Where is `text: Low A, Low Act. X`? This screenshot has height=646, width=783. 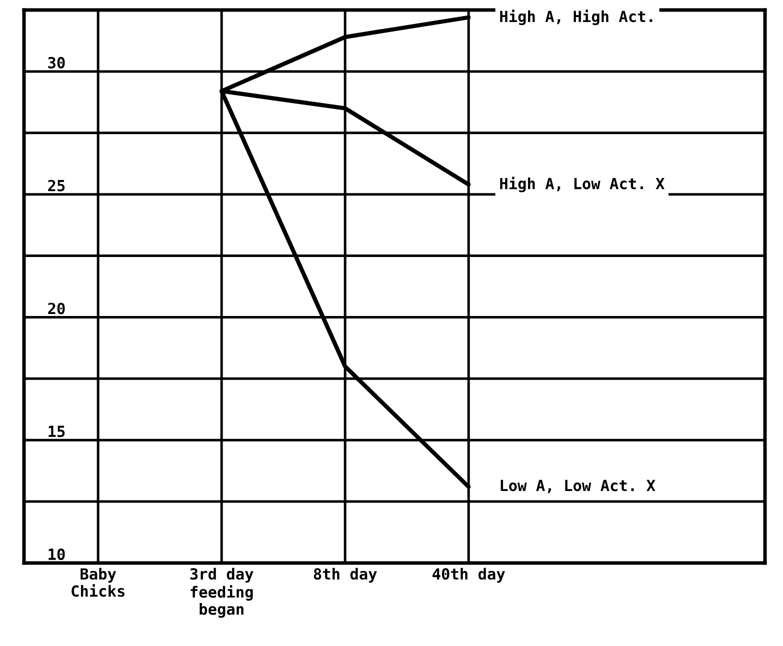
text: Low A, Low Act. X is located at coordinates (578, 487).